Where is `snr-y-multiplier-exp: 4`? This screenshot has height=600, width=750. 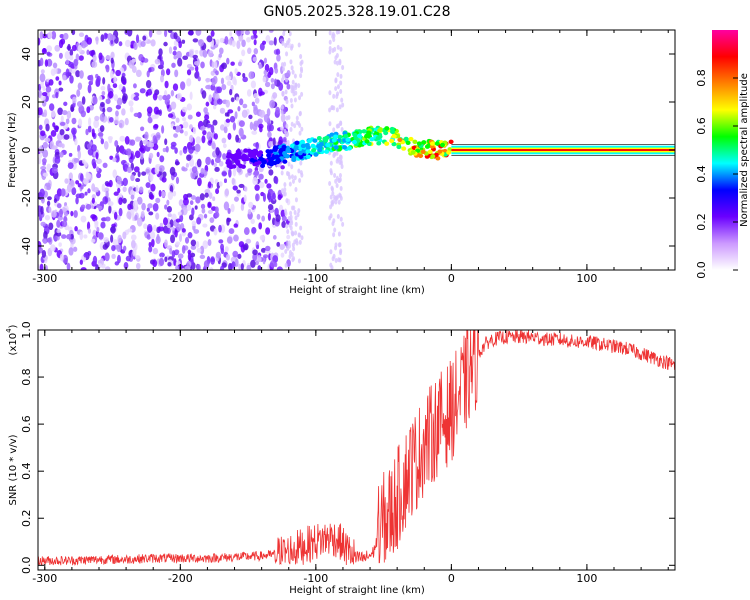 snr-y-multiplier-exp: 4 is located at coordinates (9, 330).